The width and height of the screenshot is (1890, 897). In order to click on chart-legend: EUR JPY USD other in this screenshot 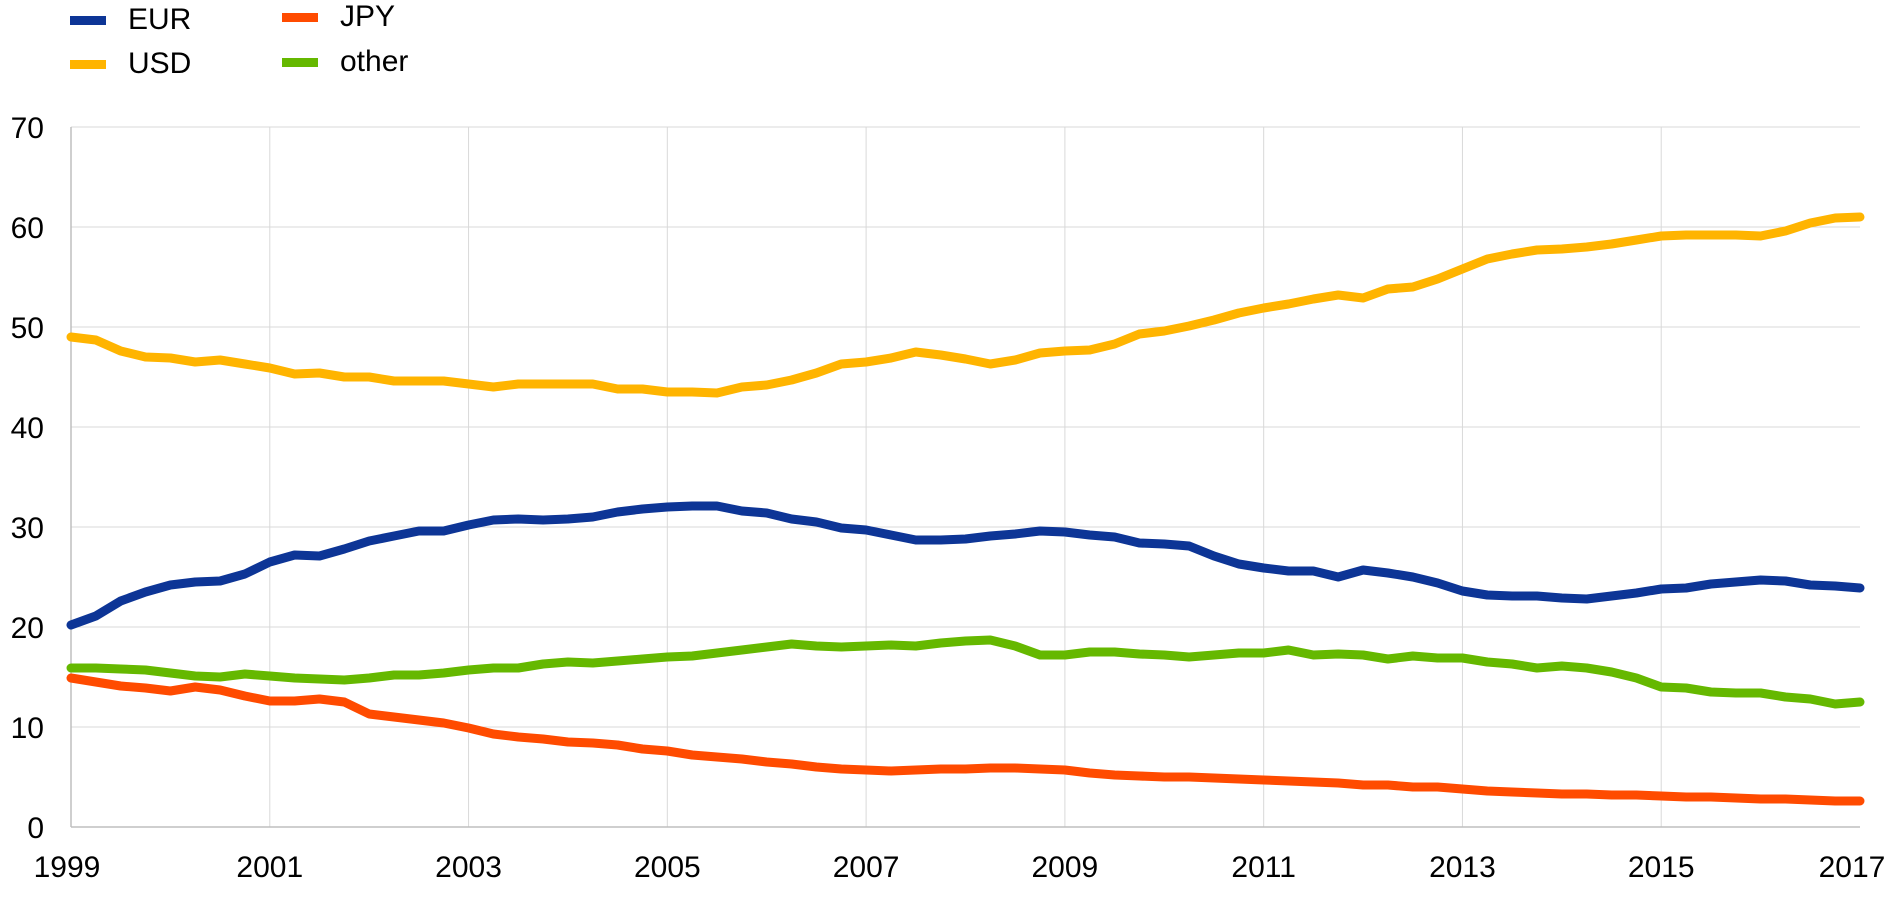, I will do `click(945, 45)`.